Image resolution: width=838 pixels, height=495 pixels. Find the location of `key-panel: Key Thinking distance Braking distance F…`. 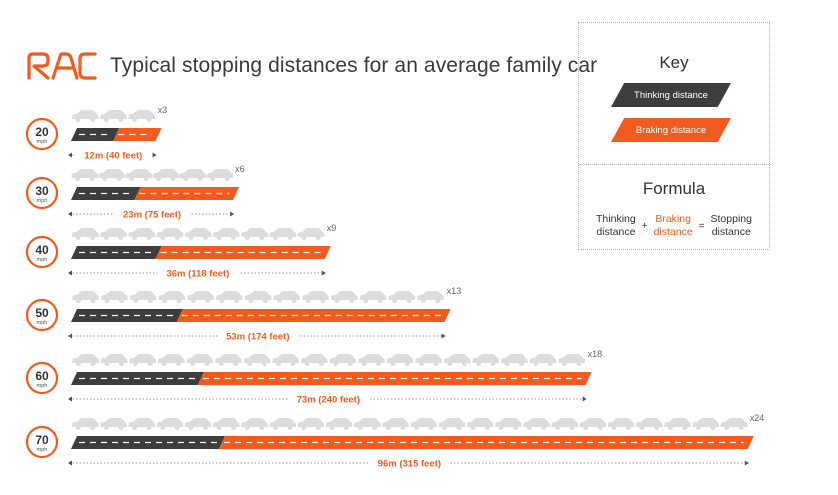

key-panel: Key Thinking distance Braking distance F… is located at coordinates (674, 136).